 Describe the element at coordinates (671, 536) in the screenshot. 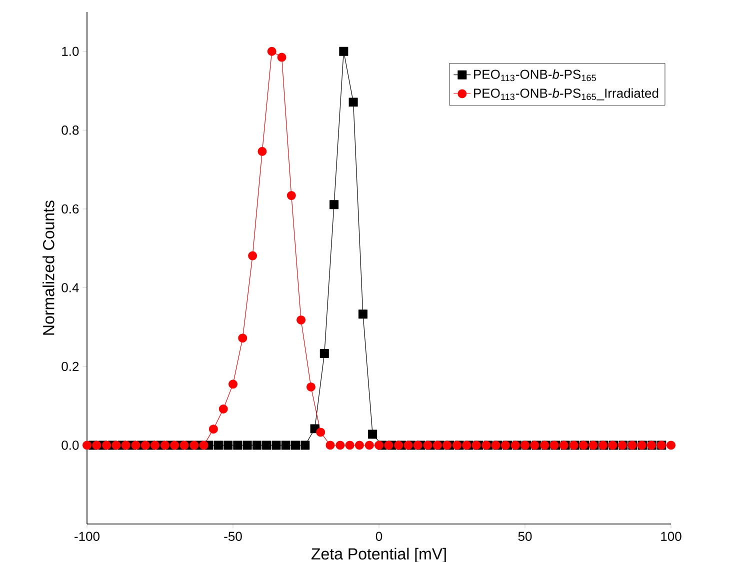

I see `x-tick-label: 100` at that location.